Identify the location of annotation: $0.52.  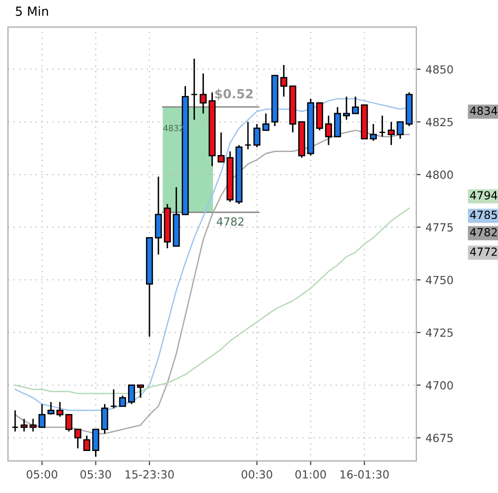
(234, 94).